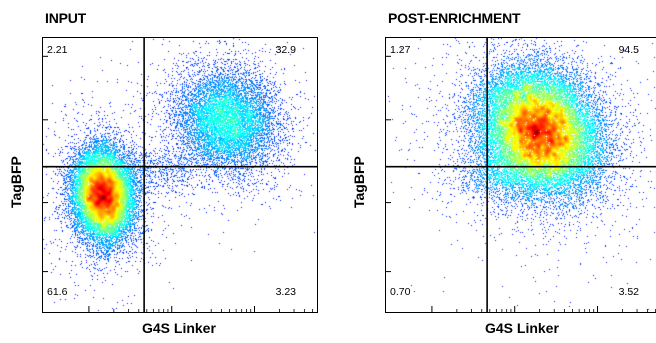 This screenshot has height=343, width=656. Describe the element at coordinates (57, 292) in the screenshot. I see `quadrant-lower-left: 61.6` at that location.